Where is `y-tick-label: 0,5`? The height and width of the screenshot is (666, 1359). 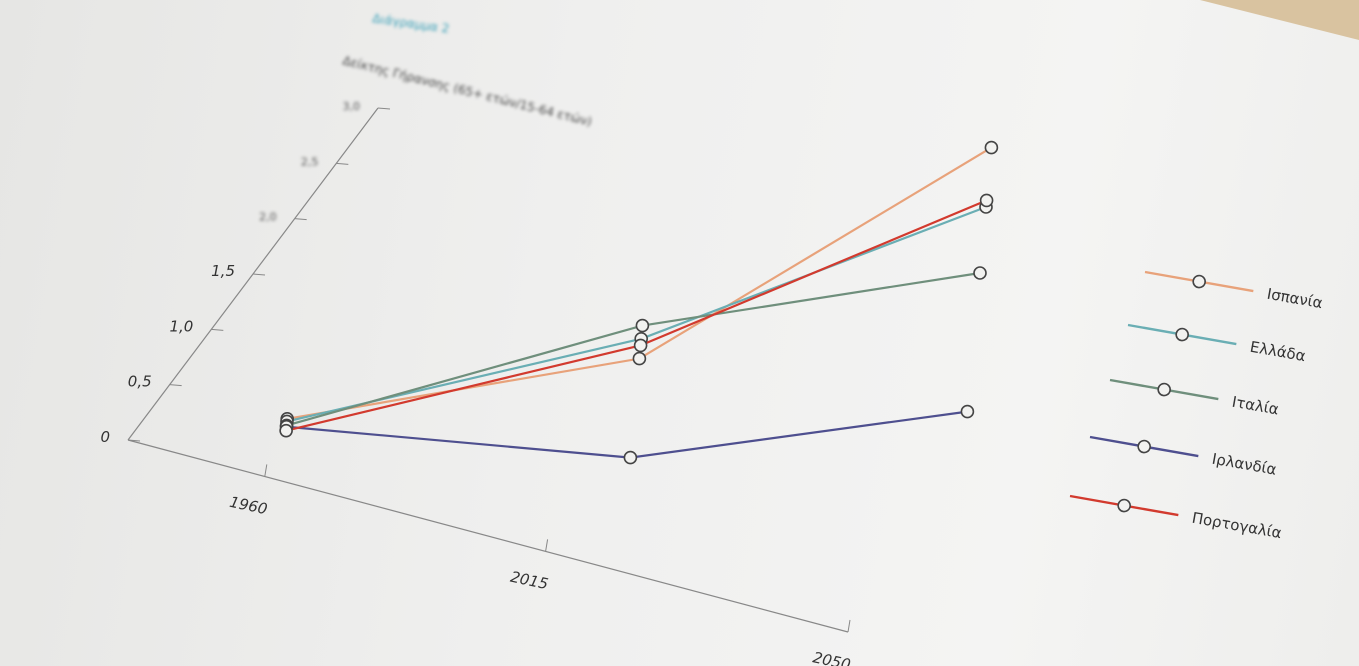 y-tick-label: 0,5 is located at coordinates (140, 382).